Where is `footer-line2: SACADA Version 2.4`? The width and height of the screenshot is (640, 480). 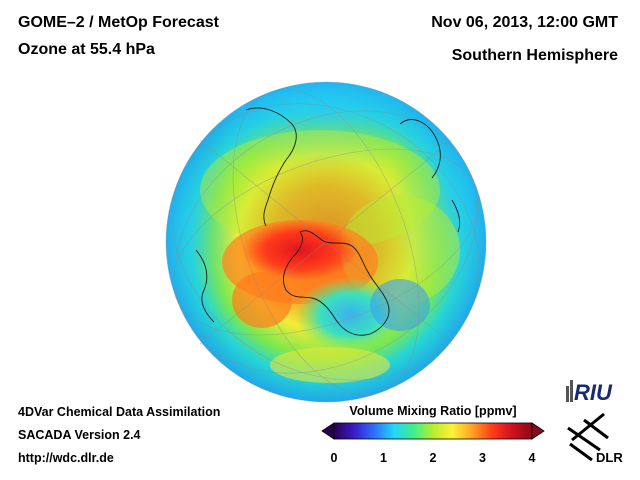
footer-line2: SACADA Version 2.4 is located at coordinates (79, 435).